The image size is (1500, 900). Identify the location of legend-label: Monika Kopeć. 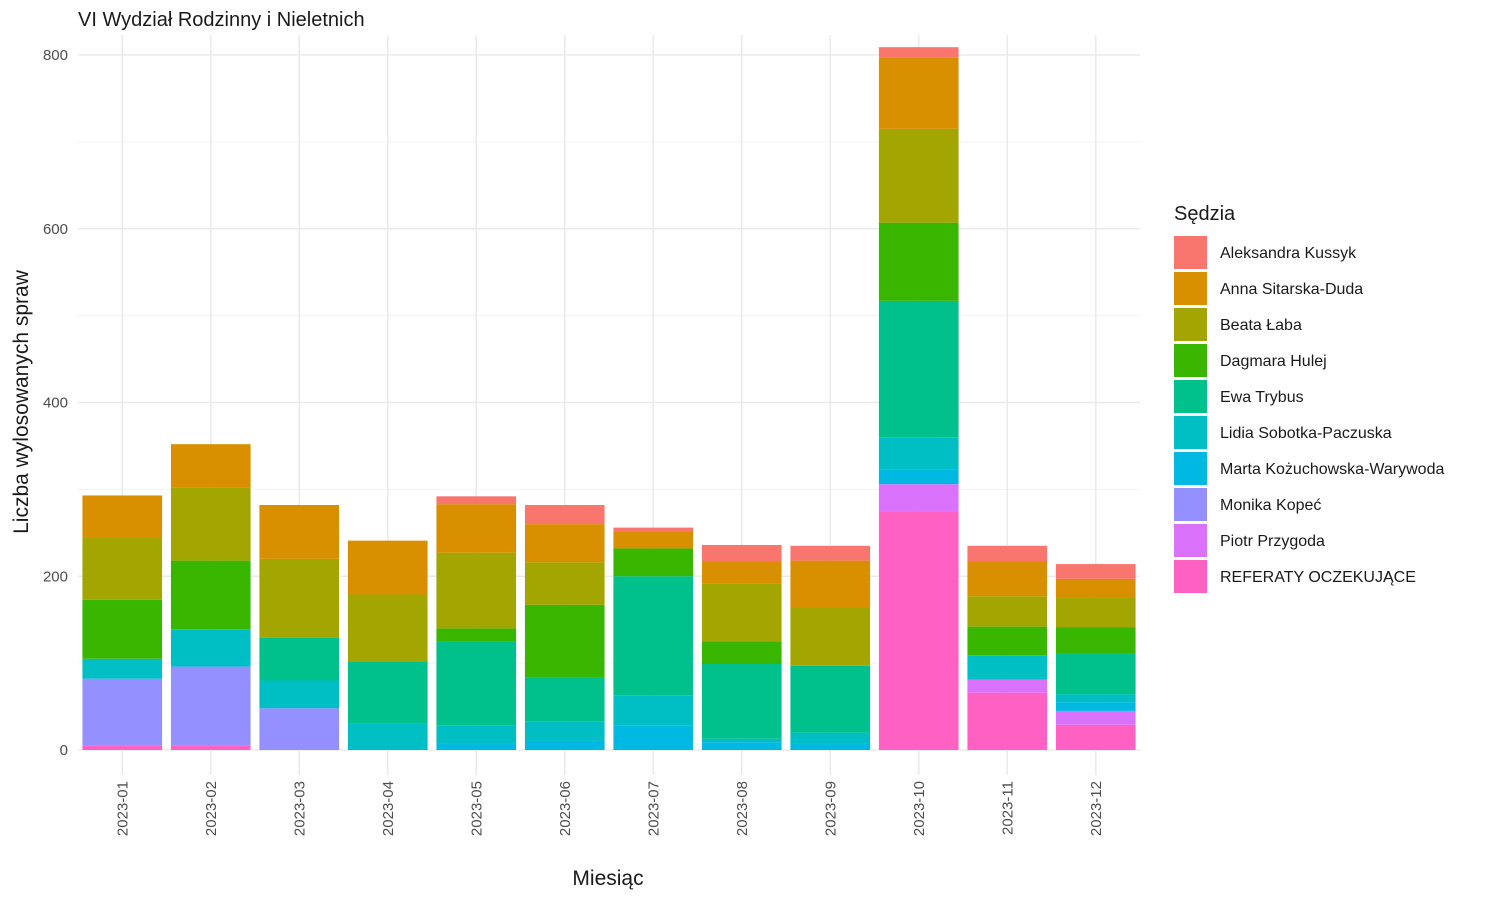
(1270, 505).